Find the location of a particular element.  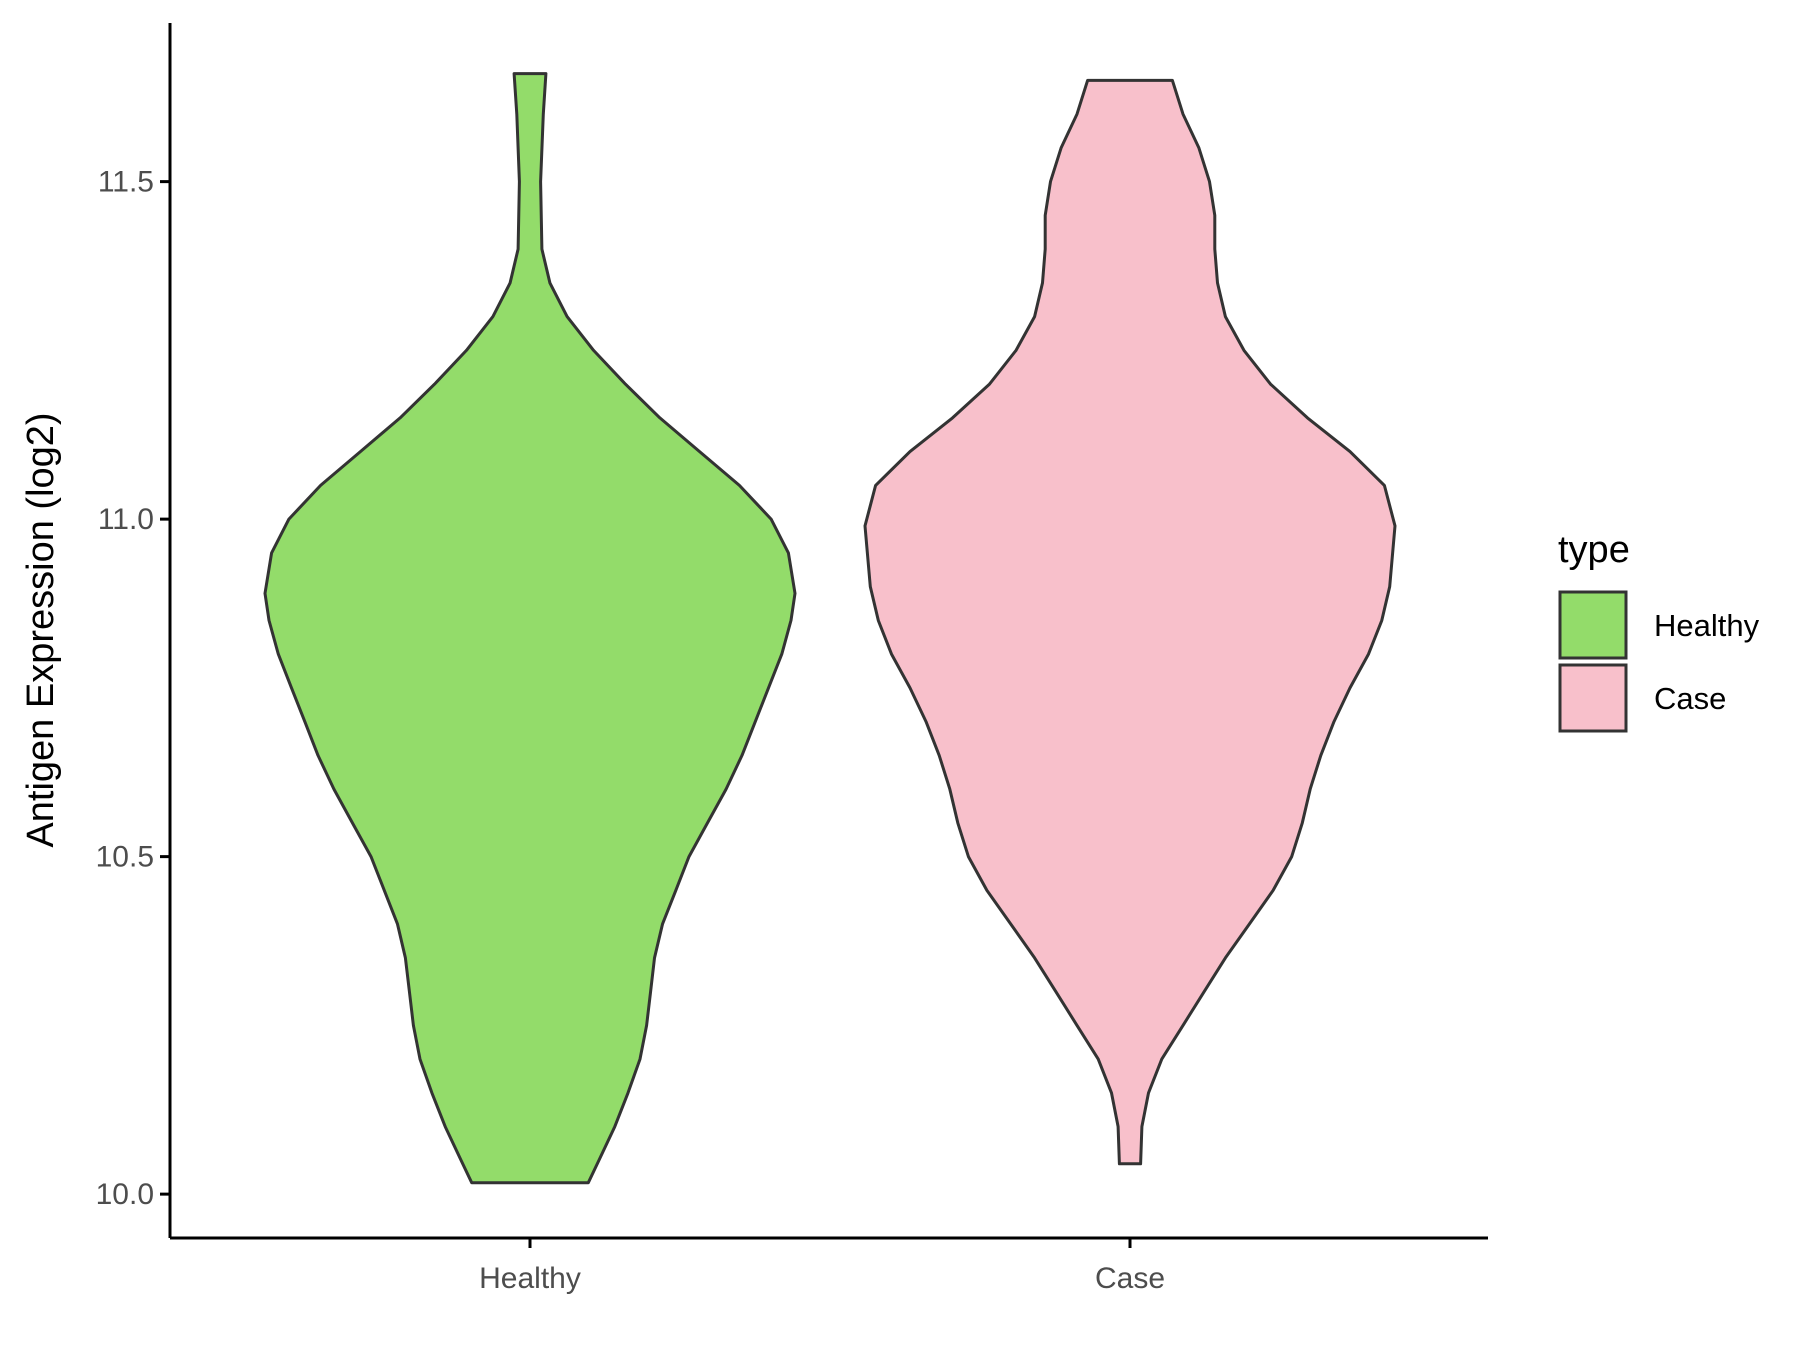

legend-key-case is located at coordinates (1593, 698).